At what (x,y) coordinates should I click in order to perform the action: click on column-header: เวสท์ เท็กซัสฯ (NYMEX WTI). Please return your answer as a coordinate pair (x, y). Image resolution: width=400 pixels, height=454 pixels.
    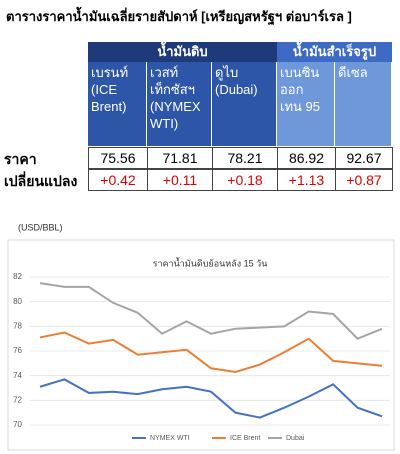
    Looking at the image, I should click on (179, 104).